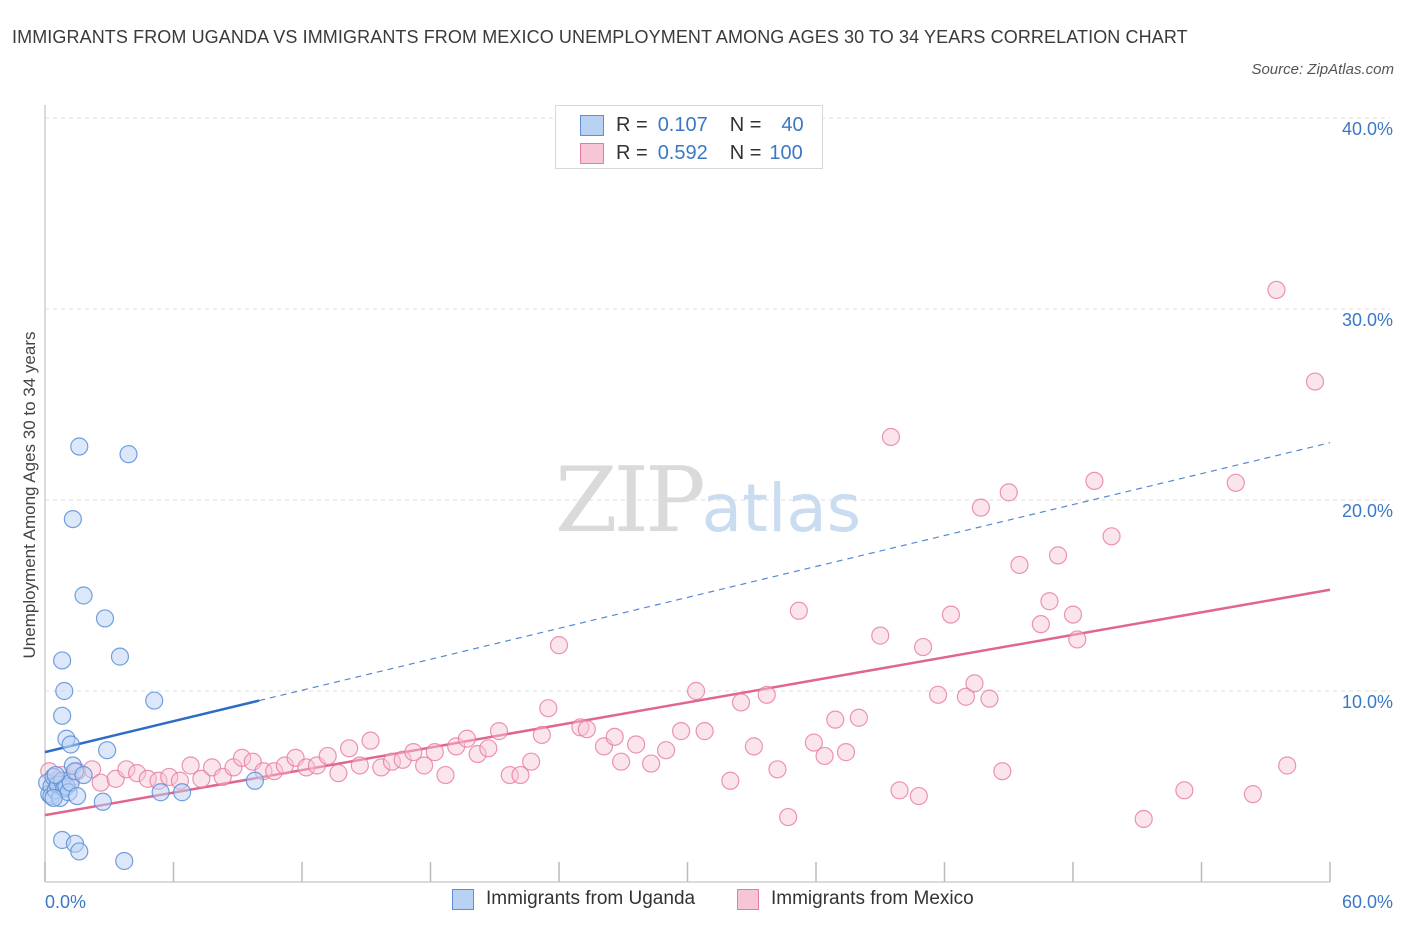 The width and height of the screenshot is (1406, 930). What do you see at coordinates (592, 153) in the screenshot?
I see `mexico-swatch` at bounding box center [592, 153].